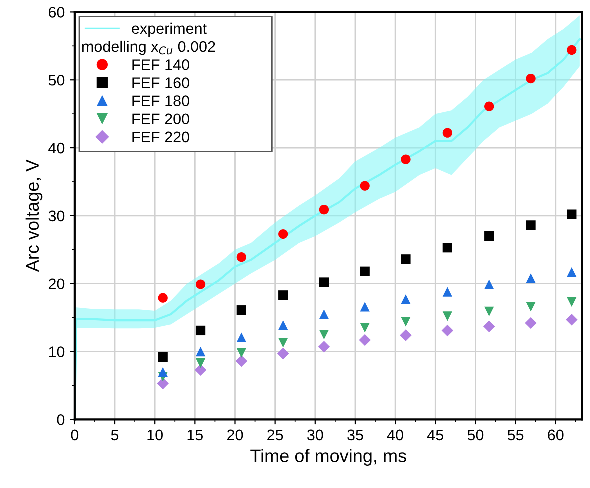  What do you see at coordinates (196, 435) in the screenshot?
I see `x-tick-label: 15` at bounding box center [196, 435].